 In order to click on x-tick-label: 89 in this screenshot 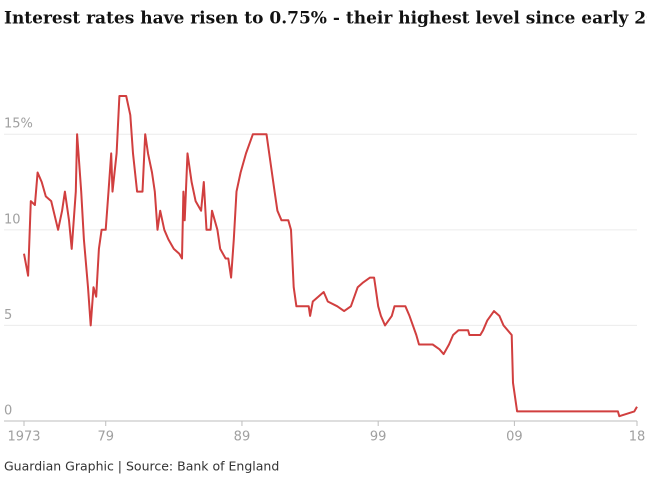, I will do `click(242, 437)`.